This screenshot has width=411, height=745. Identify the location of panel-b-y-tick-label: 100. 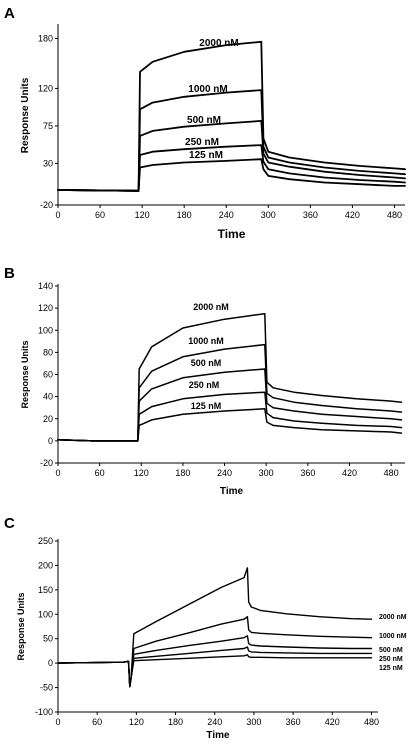
(45, 330).